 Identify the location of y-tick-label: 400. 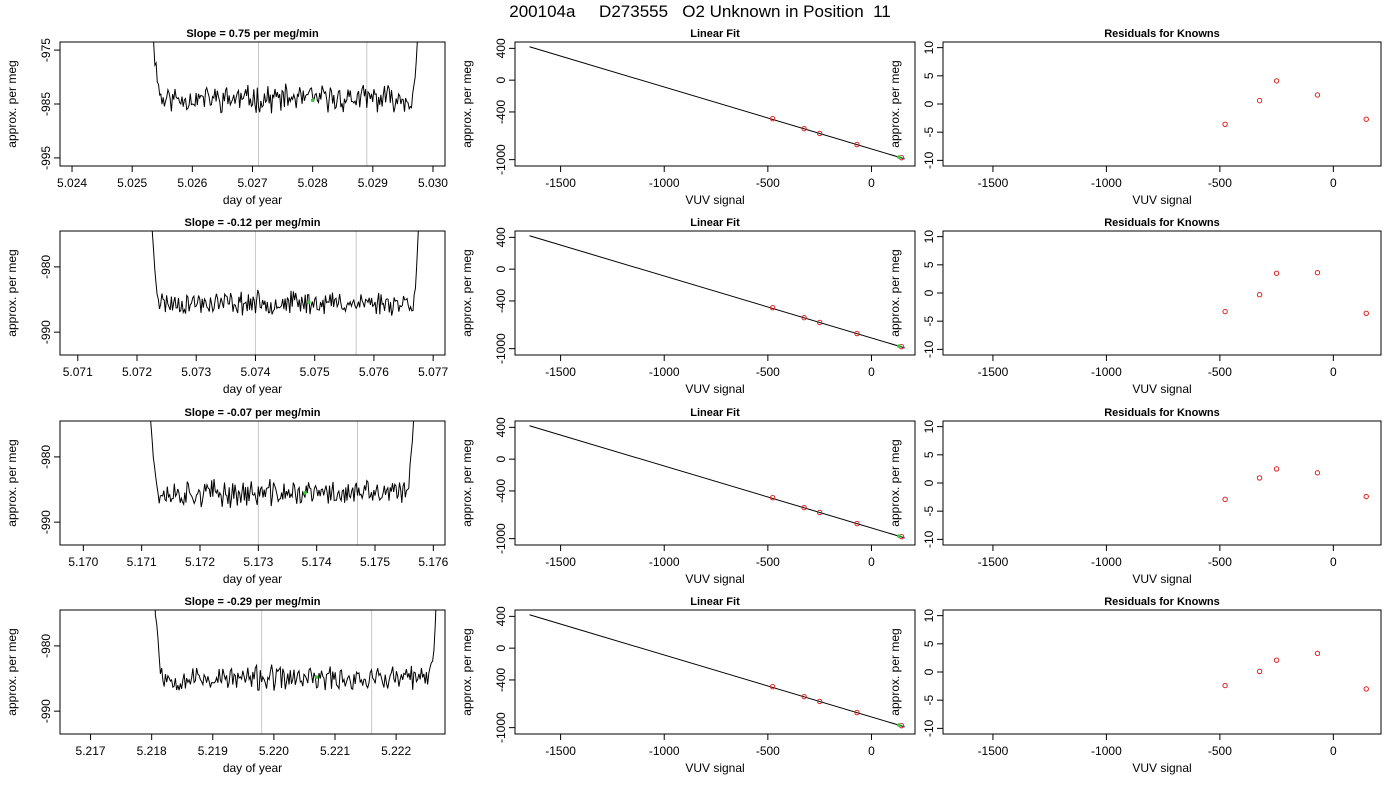
(501, 427).